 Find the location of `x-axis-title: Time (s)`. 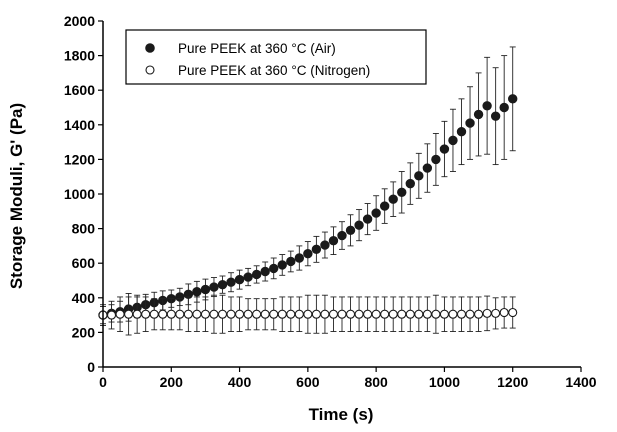

x-axis-title: Time (s) is located at coordinates (341, 414).